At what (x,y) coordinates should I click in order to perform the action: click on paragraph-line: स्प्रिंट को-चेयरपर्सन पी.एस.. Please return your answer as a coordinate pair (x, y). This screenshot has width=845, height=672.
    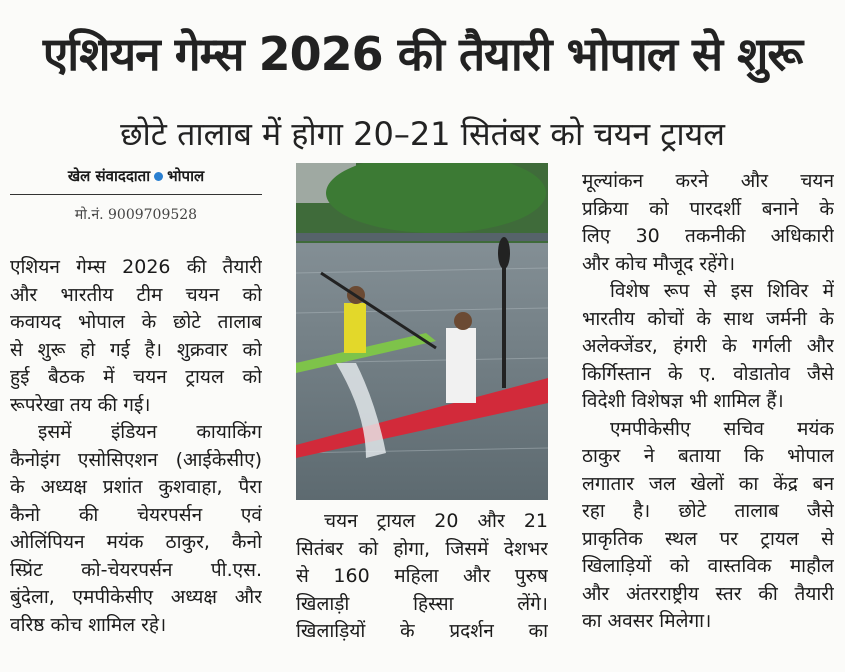
    Looking at the image, I should click on (136, 569).